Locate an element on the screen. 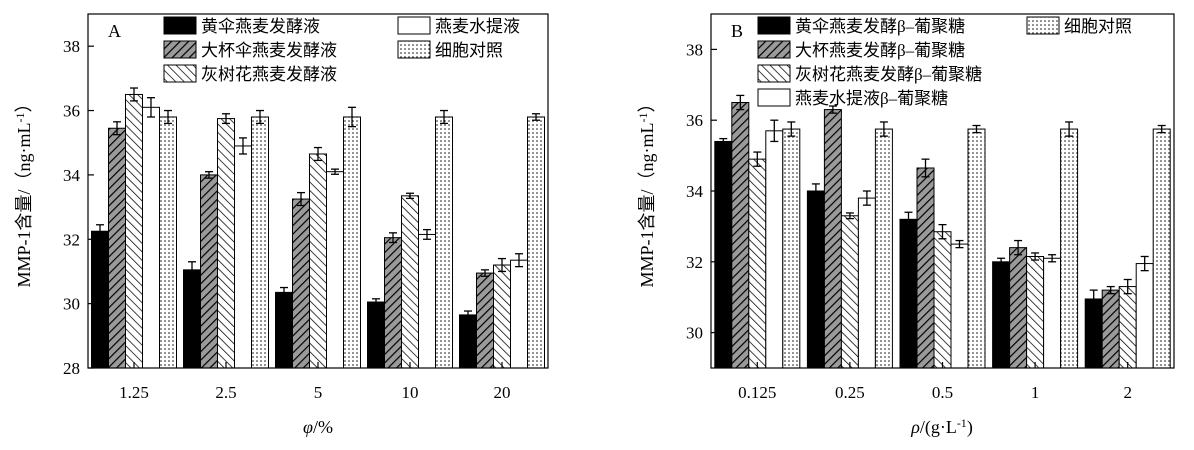 This screenshot has height=450, width=1194. bar-3-1.25 is located at coordinates (134, 231).